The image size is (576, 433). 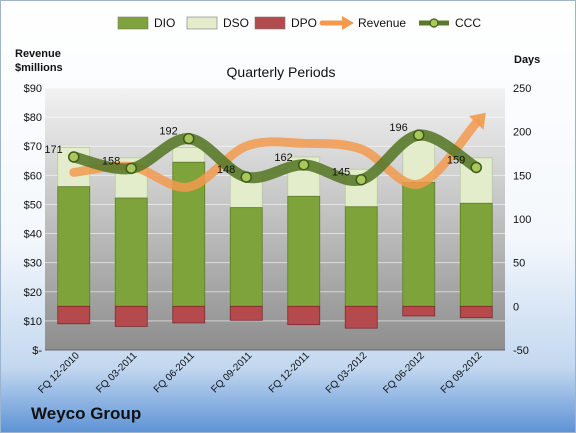 What do you see at coordinates (477, 121) in the screenshot?
I see `revenue-arrowhead` at bounding box center [477, 121].